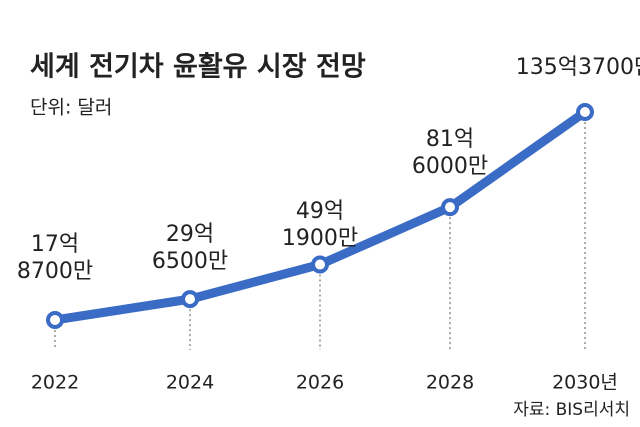  What do you see at coordinates (578, 67) in the screenshot?
I see `data-label: 135억3700만` at bounding box center [578, 67].